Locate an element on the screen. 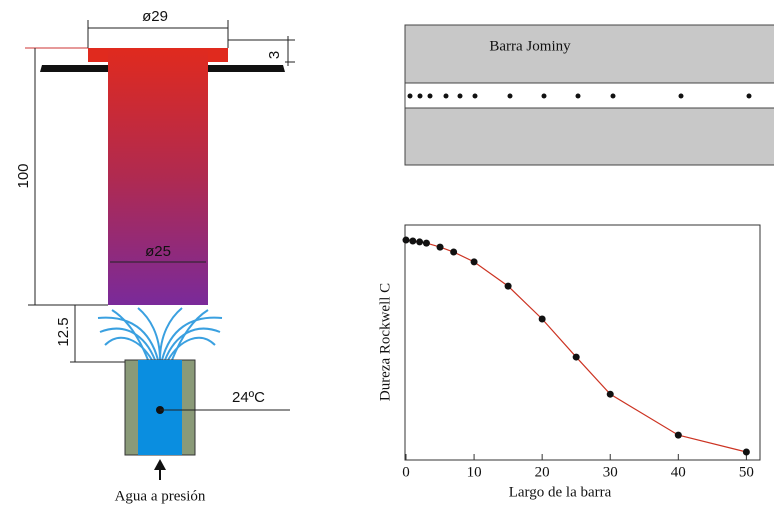  water-label: Agua a presión is located at coordinates (160, 496).